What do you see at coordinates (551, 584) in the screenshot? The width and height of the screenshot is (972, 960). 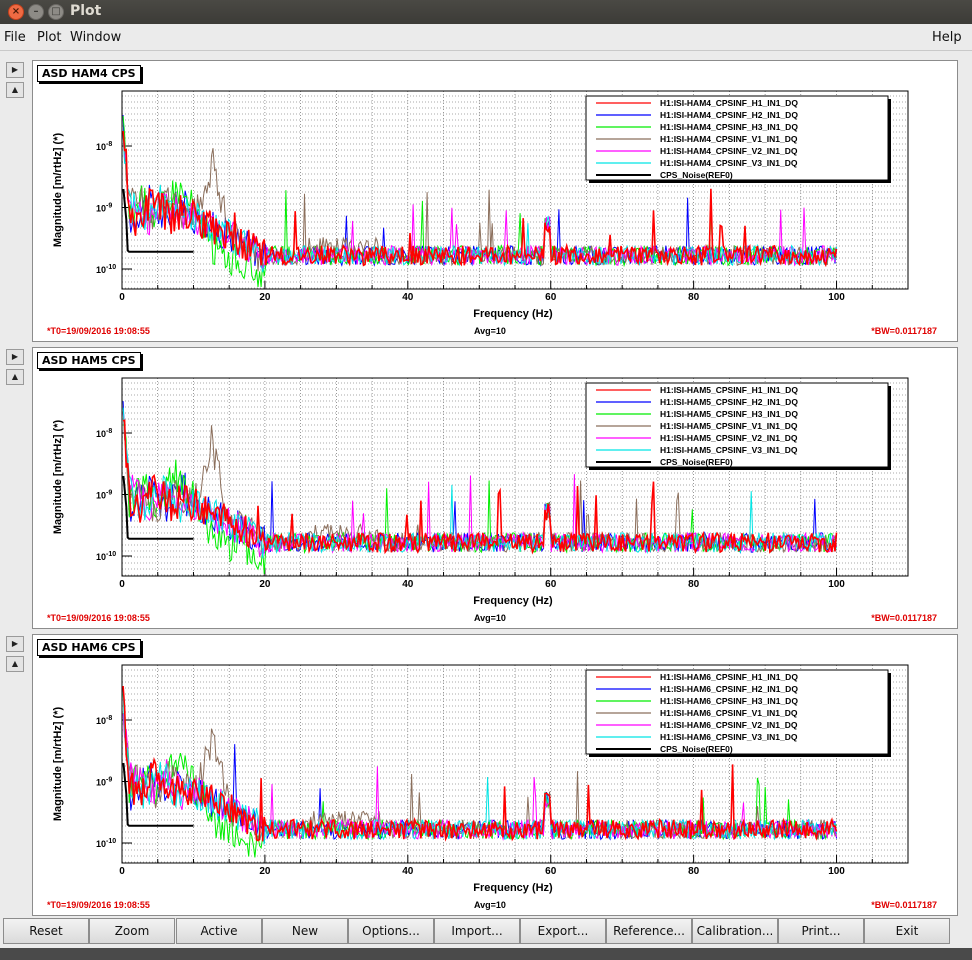 I see `x-tick-label: 60` at bounding box center [551, 584].